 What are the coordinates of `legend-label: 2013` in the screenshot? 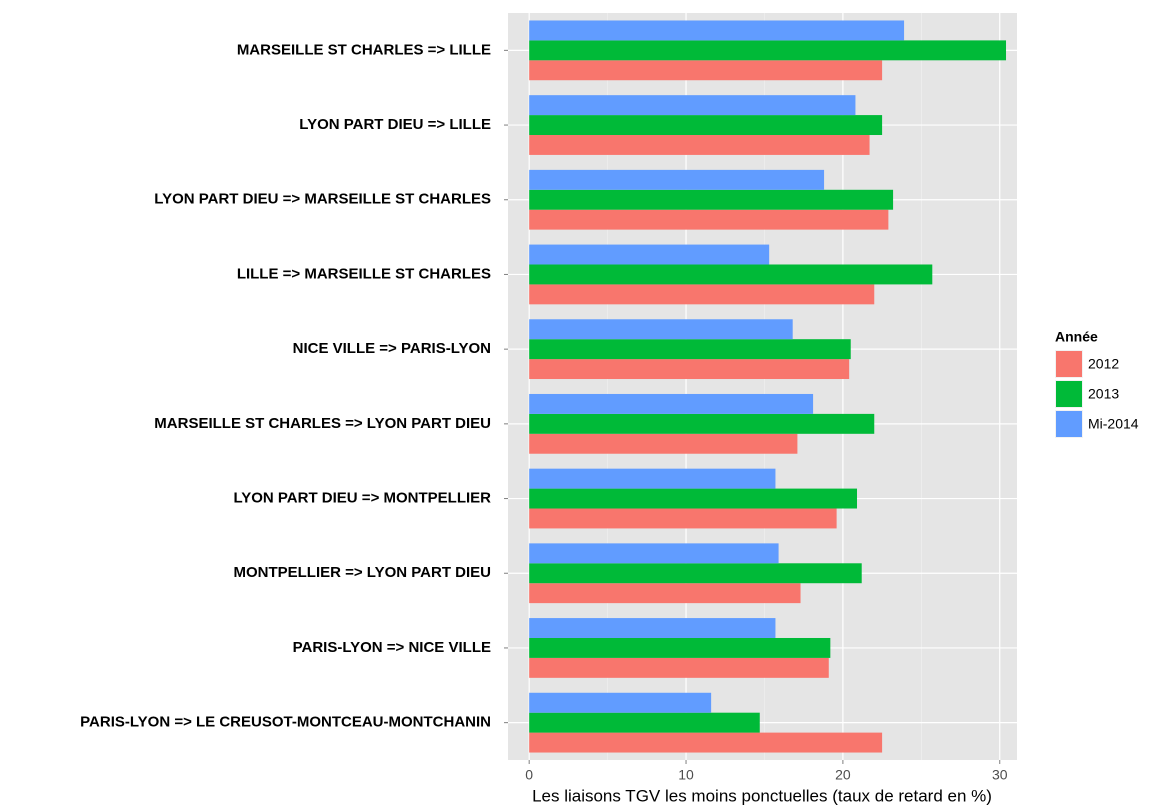 It's located at (1103, 394).